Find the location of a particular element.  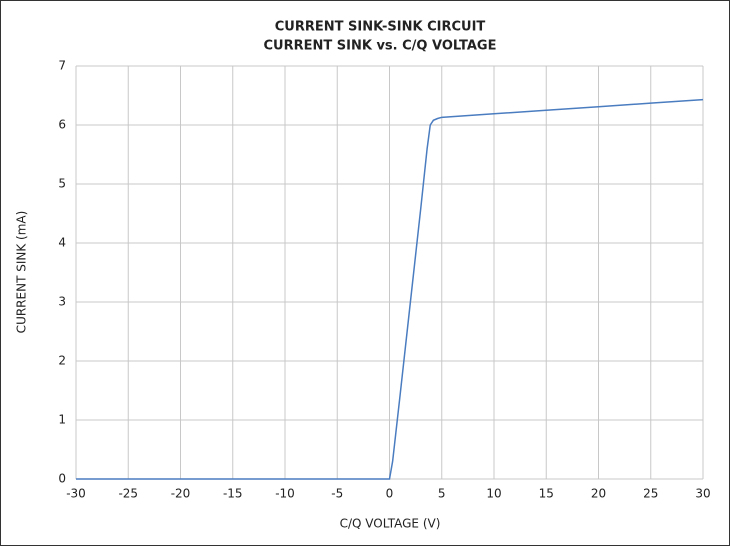

y-tick-label: 6 is located at coordinates (62, 125).